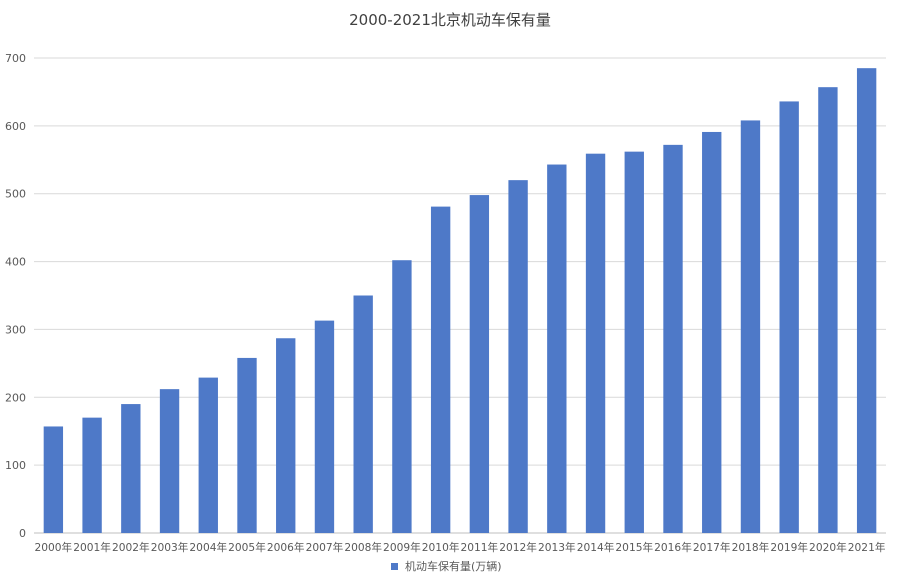  Describe the element at coordinates (453, 566) in the screenshot. I see `legend-label: 机动车保有量(万辆)` at that location.